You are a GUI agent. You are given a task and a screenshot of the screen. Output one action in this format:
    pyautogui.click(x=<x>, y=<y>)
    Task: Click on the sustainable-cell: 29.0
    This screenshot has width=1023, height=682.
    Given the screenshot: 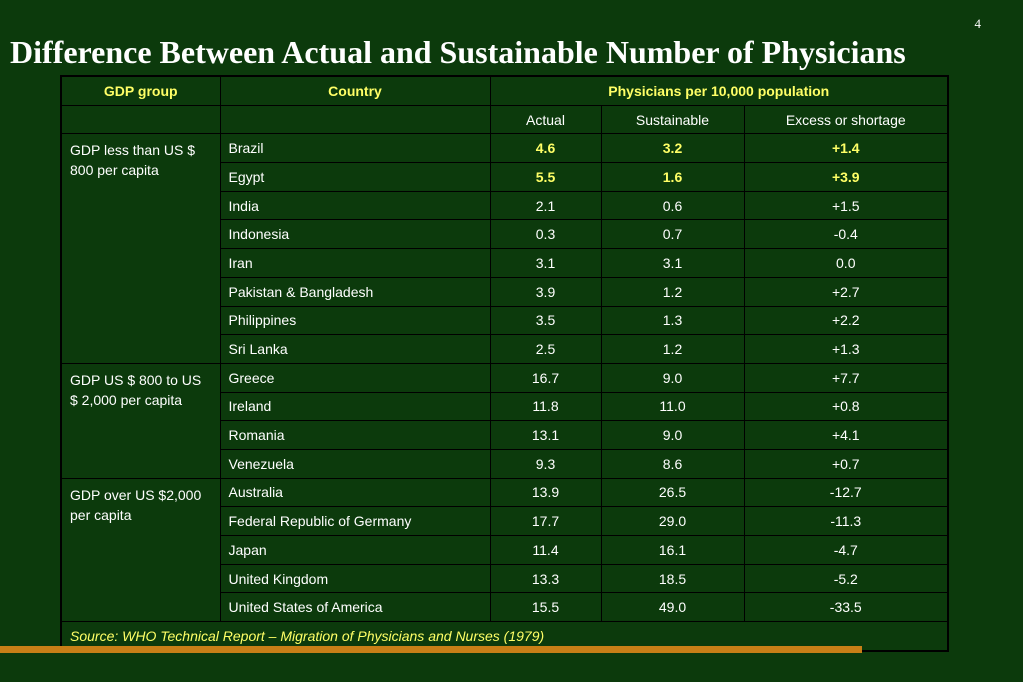 What is the action you would take?
    pyautogui.click(x=672, y=521)
    